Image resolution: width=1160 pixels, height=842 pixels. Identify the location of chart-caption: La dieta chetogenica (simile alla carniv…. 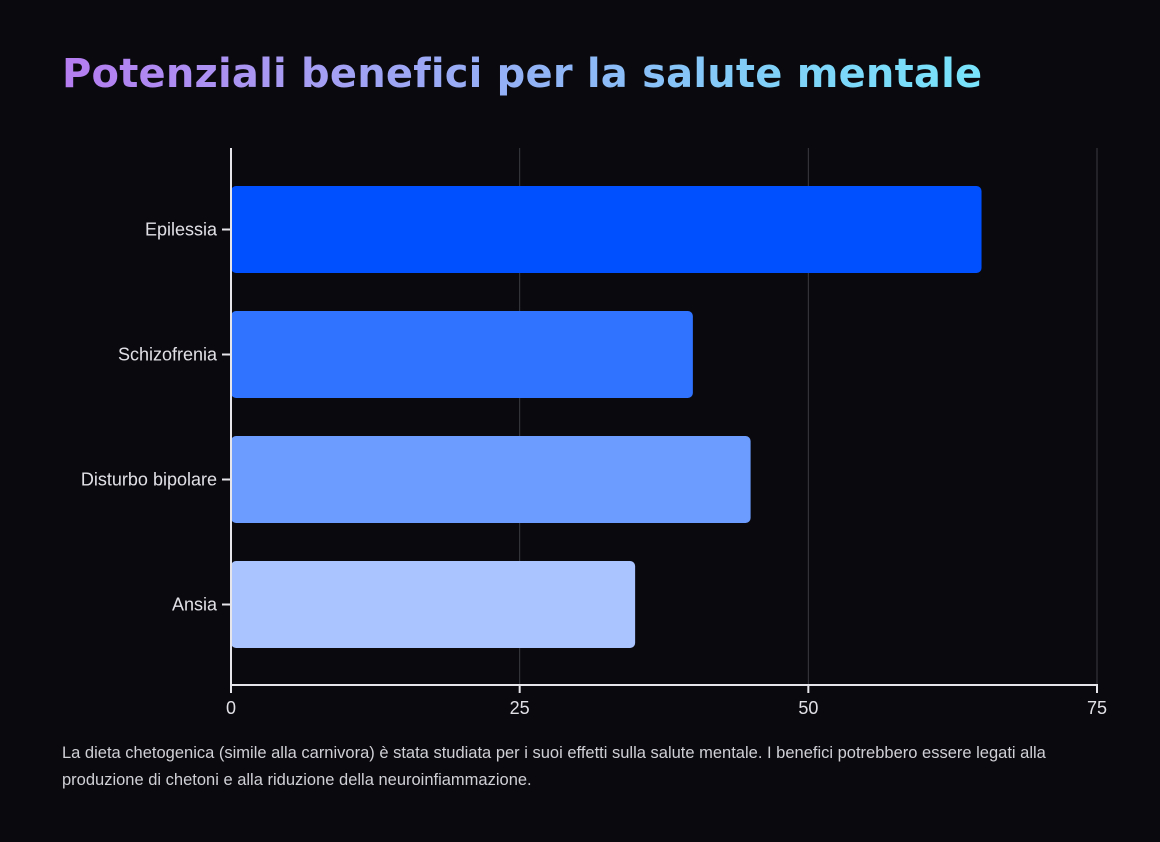
(554, 766).